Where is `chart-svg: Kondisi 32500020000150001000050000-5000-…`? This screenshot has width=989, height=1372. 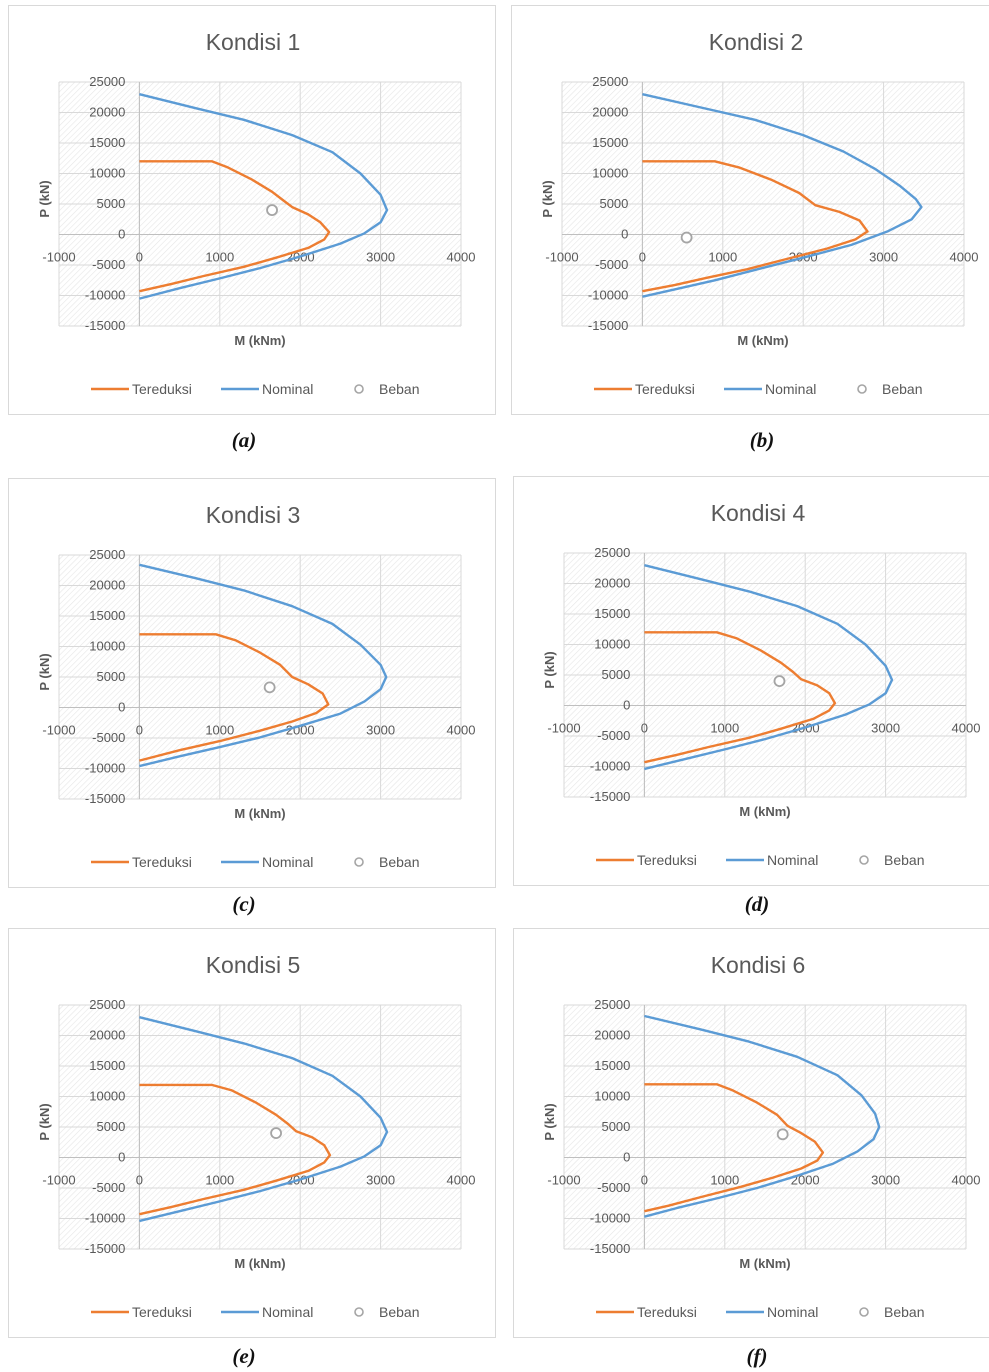
chart-svg: Kondisi 32500020000150001000050000-5000-… is located at coordinates (256, 686).